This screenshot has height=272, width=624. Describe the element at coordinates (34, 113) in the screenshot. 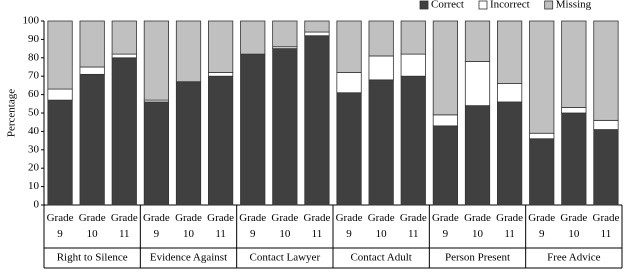

I see `y-tick-label: 50` at that location.